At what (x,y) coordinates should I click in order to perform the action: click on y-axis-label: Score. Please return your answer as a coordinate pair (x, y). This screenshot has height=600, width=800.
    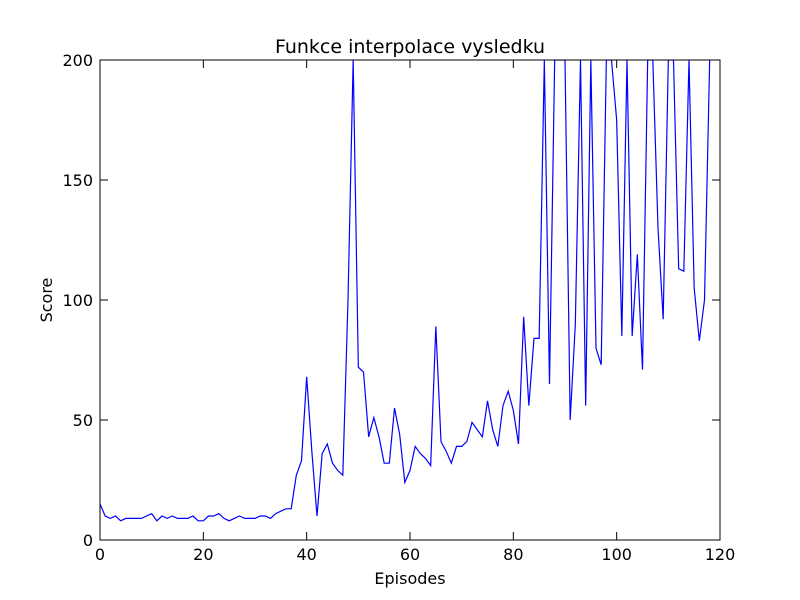
    Looking at the image, I should click on (46, 300).